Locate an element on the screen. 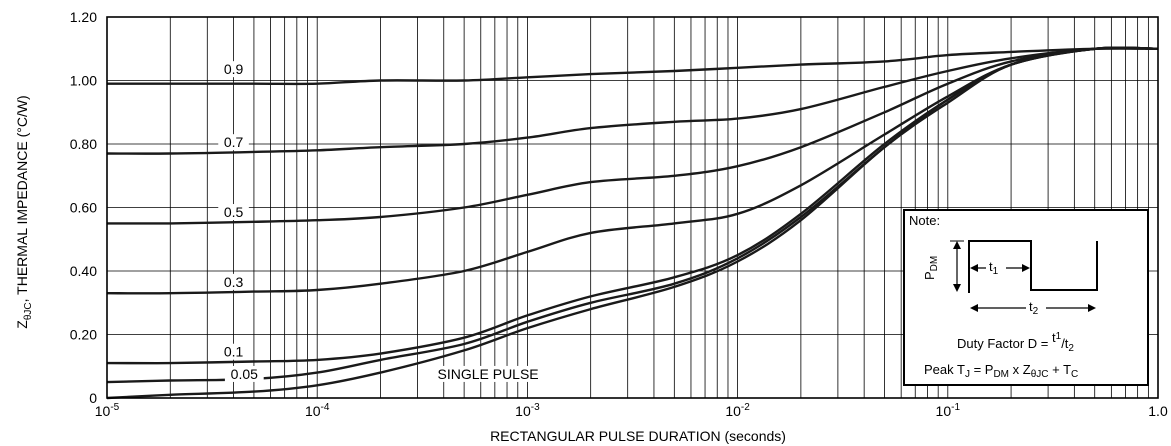 The width and height of the screenshot is (1171, 446). x-tick-label: 10⁻⁴ is located at coordinates (317, 410).